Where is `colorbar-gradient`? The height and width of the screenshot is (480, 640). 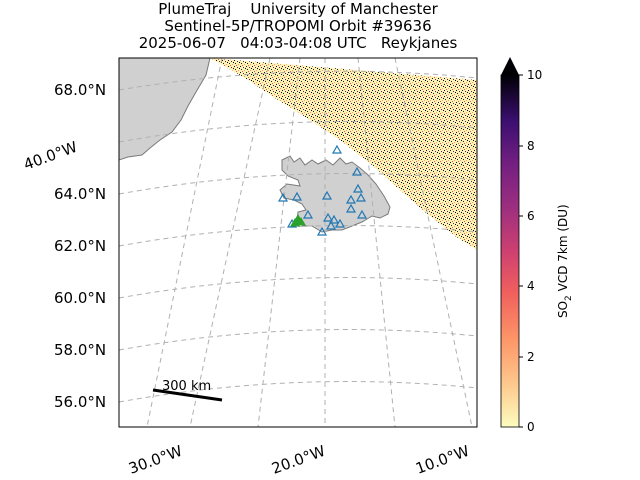 colorbar-gradient is located at coordinates (510, 251).